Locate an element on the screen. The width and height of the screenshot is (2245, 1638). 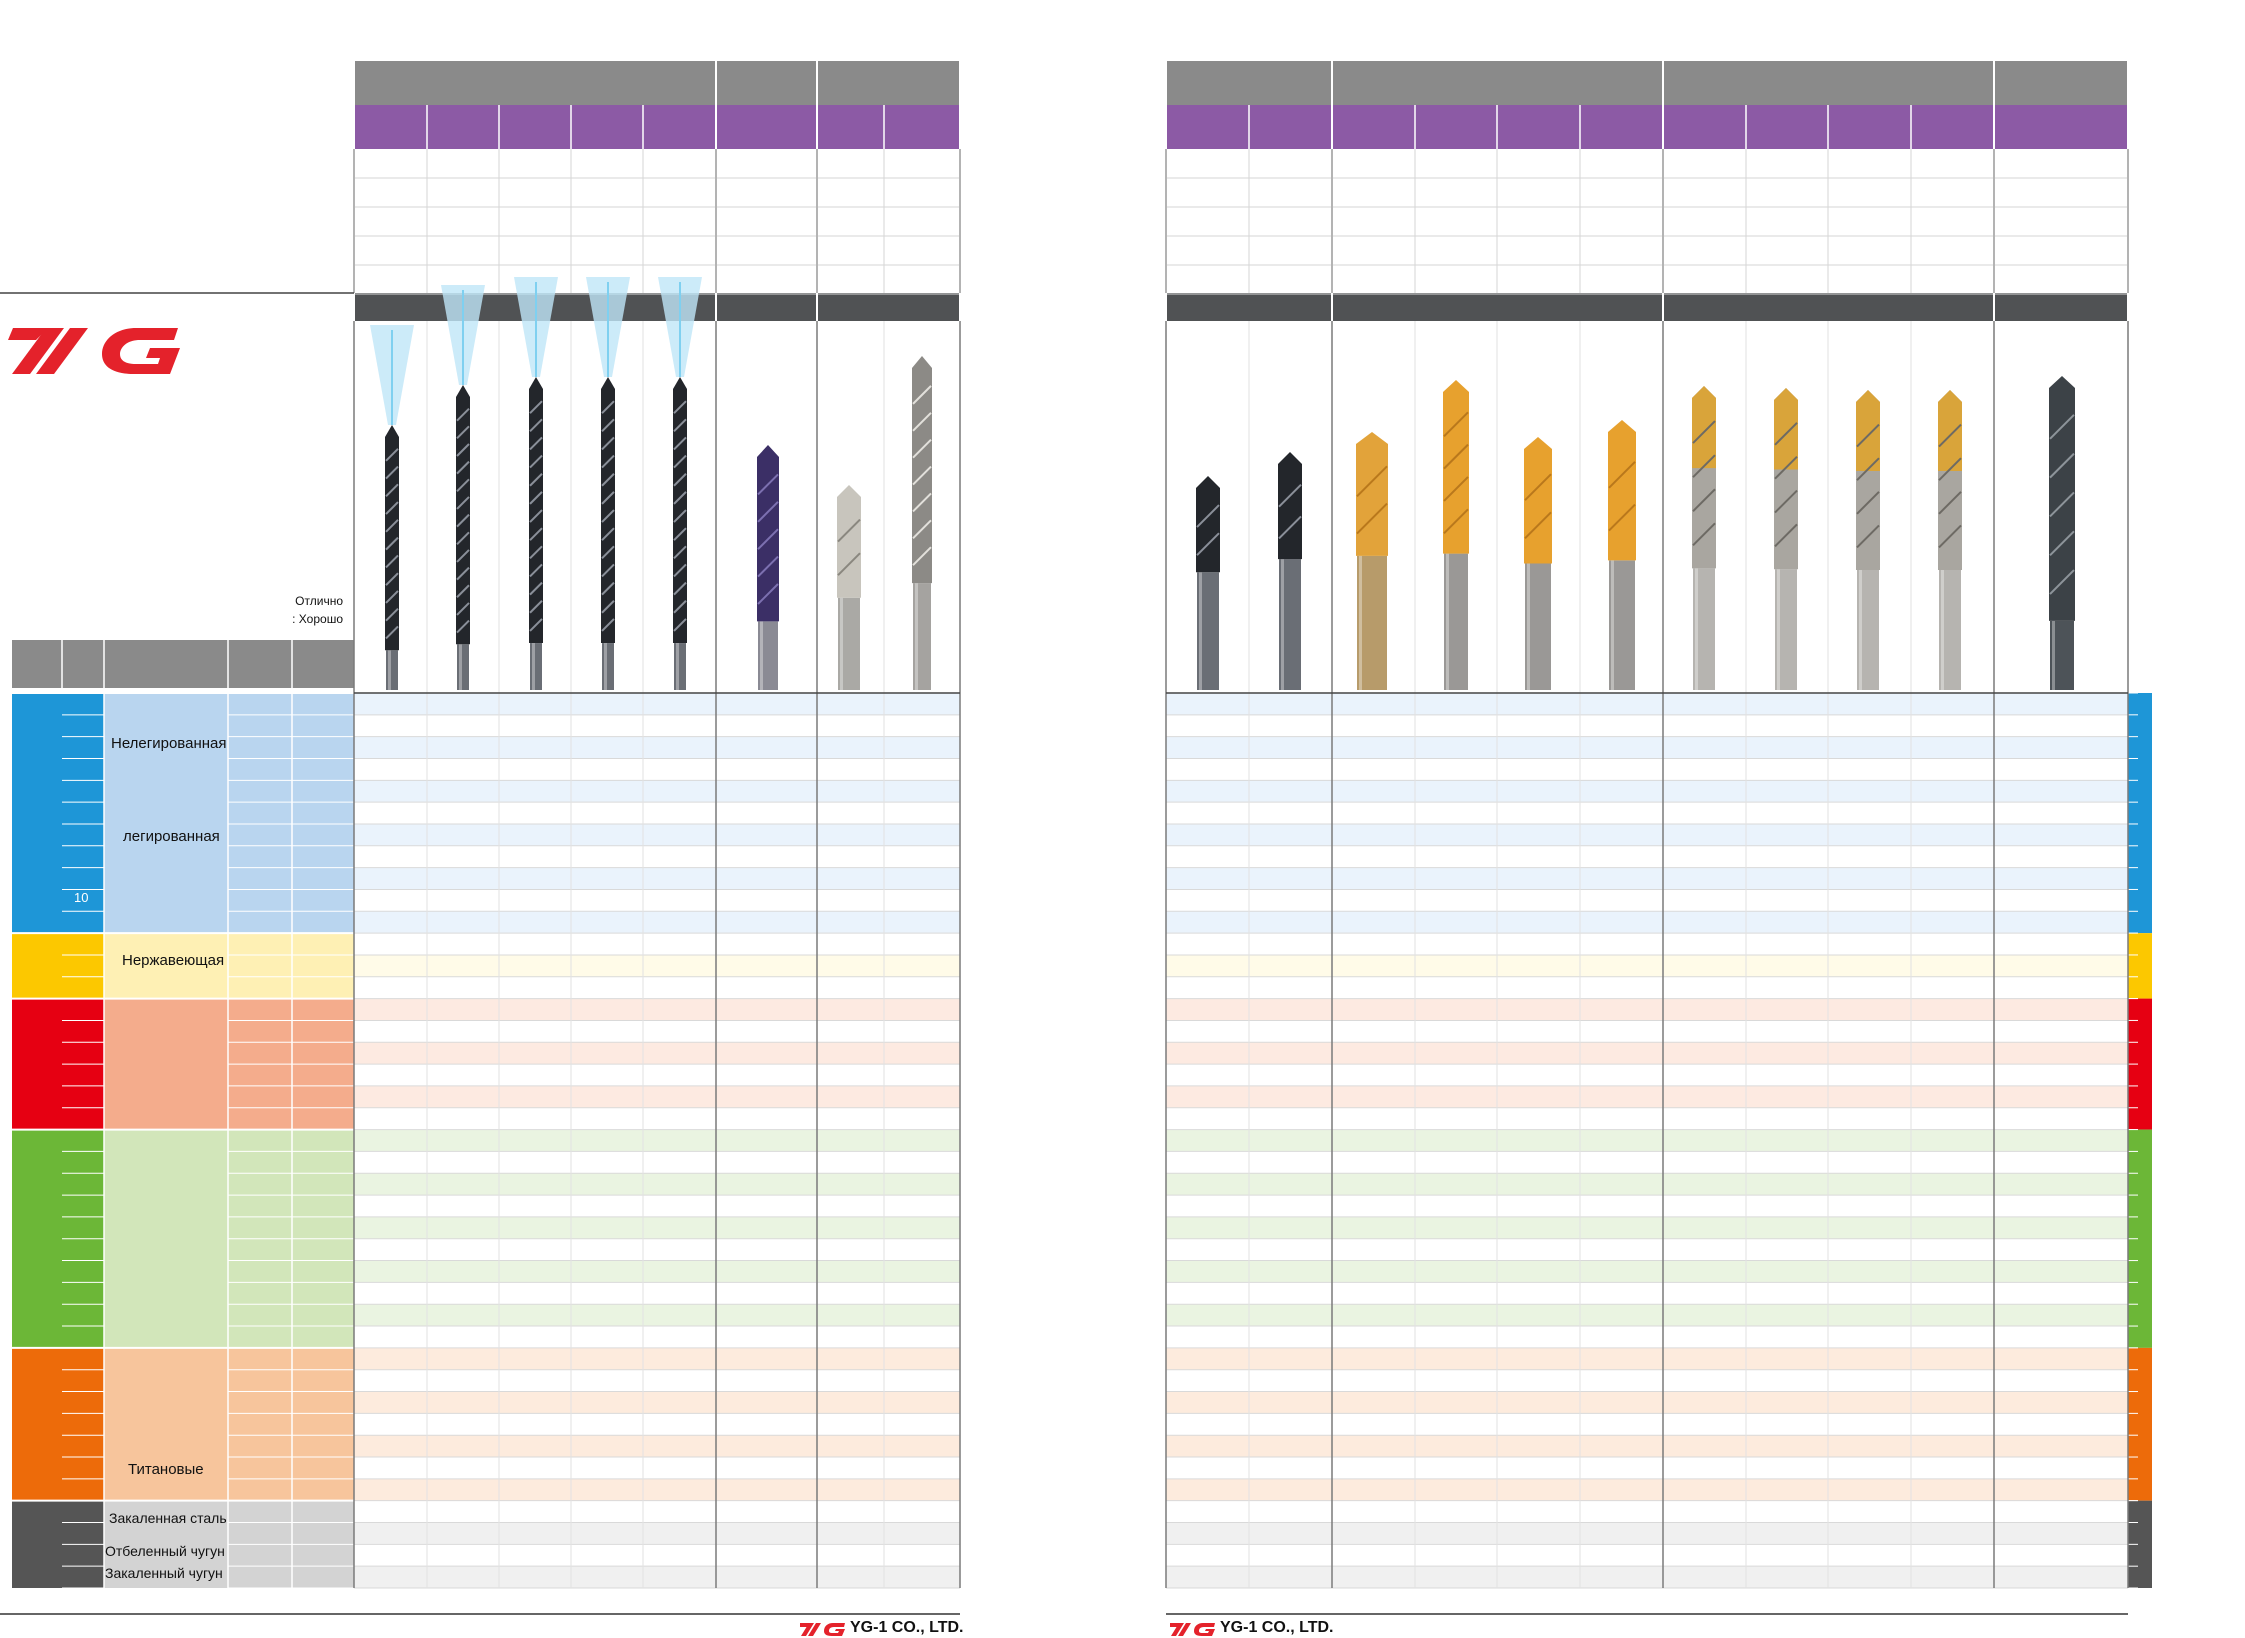
legend: Отлично : Хорошо is located at coordinates (171, 610).